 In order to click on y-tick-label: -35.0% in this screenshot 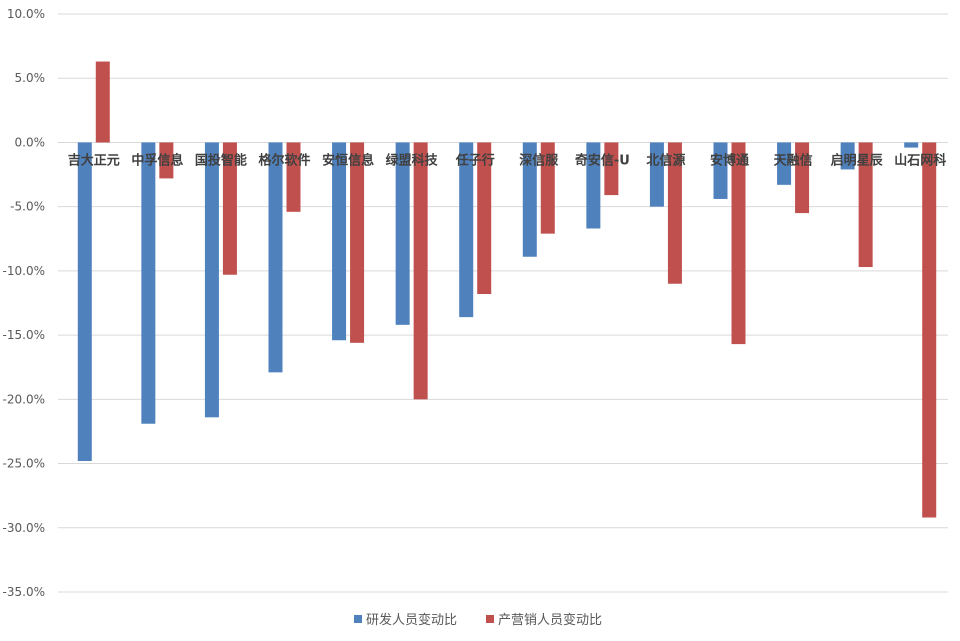, I will do `click(24, 592)`.